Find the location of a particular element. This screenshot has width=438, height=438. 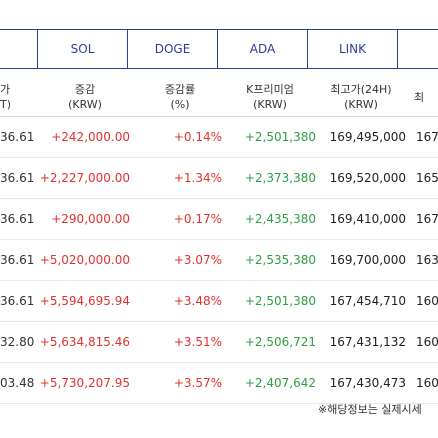

tab-doge: DOGE is located at coordinates (173, 49).